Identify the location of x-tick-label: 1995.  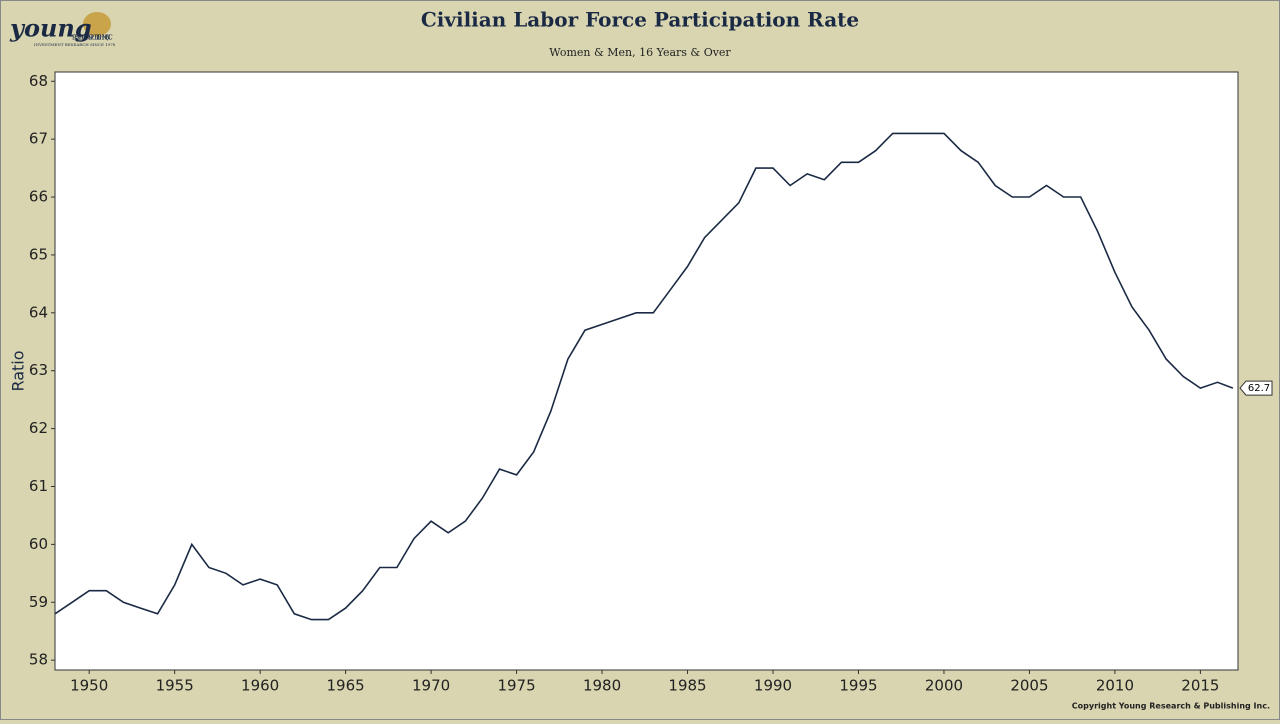
(858, 686).